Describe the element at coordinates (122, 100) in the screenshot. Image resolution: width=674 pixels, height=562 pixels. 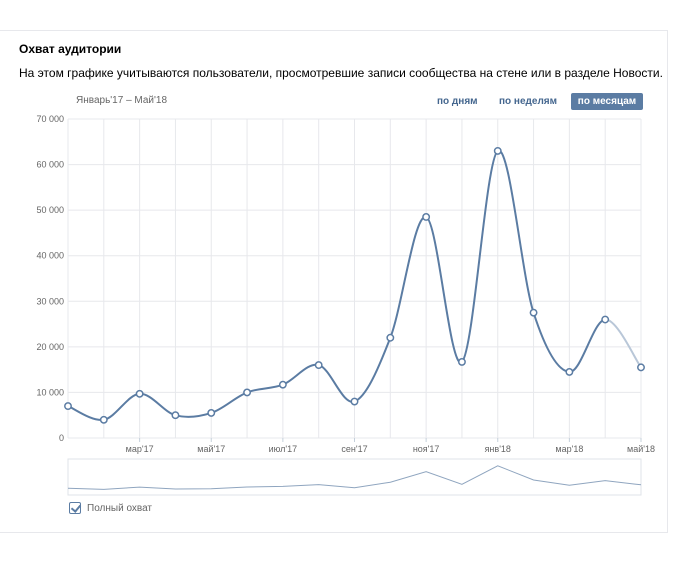
I see `period-label: Январь'17 – Май'18` at that location.